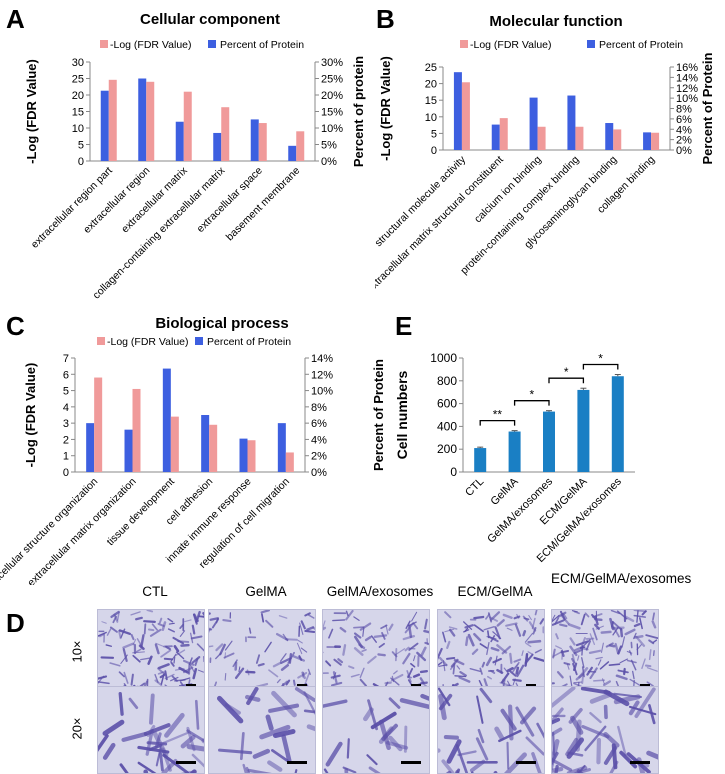 Image resolution: width=725 pixels, height=774 pixels. Describe the element at coordinates (431, 118) in the screenshot. I see `y-tick-label-left: 10` at that location.